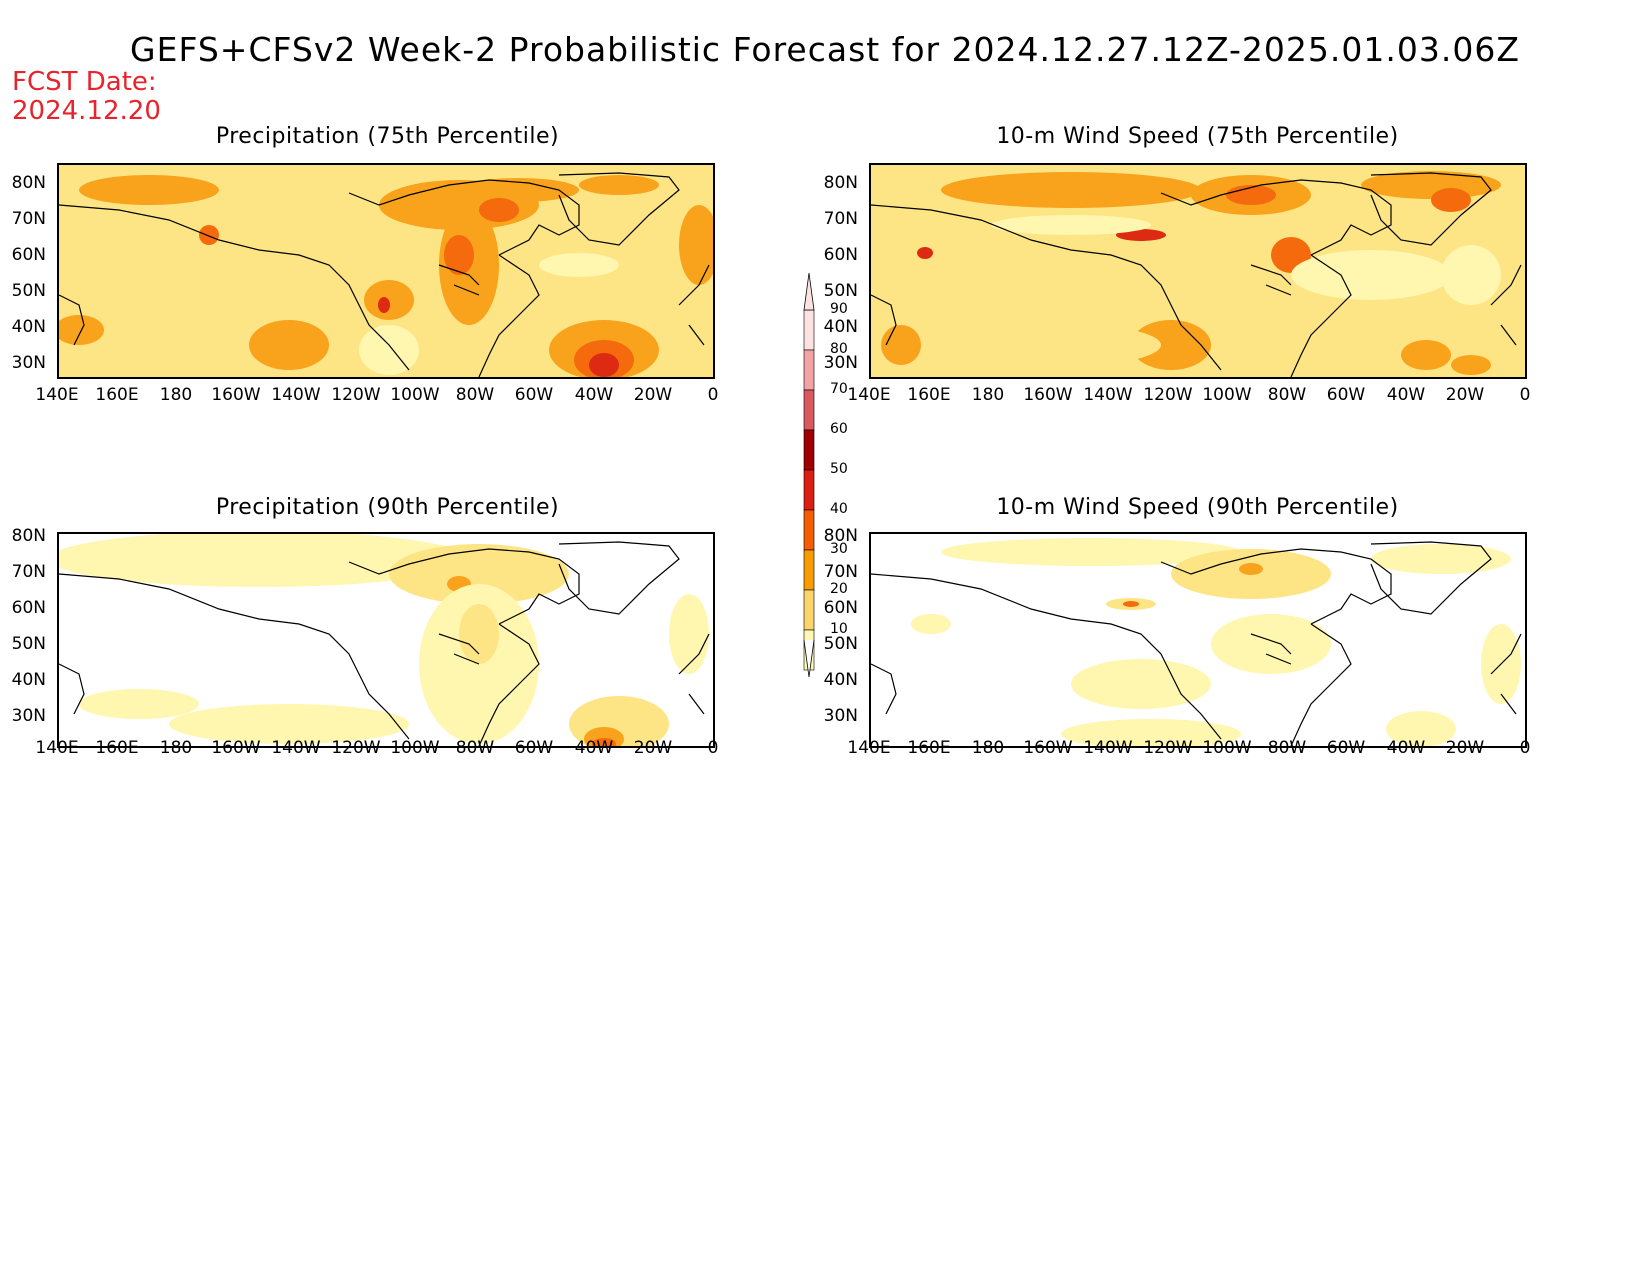 The height and width of the screenshot is (1275, 1650). I want to click on panel-precip-75: Precipitation (75th Percentile), so click(390, 270).